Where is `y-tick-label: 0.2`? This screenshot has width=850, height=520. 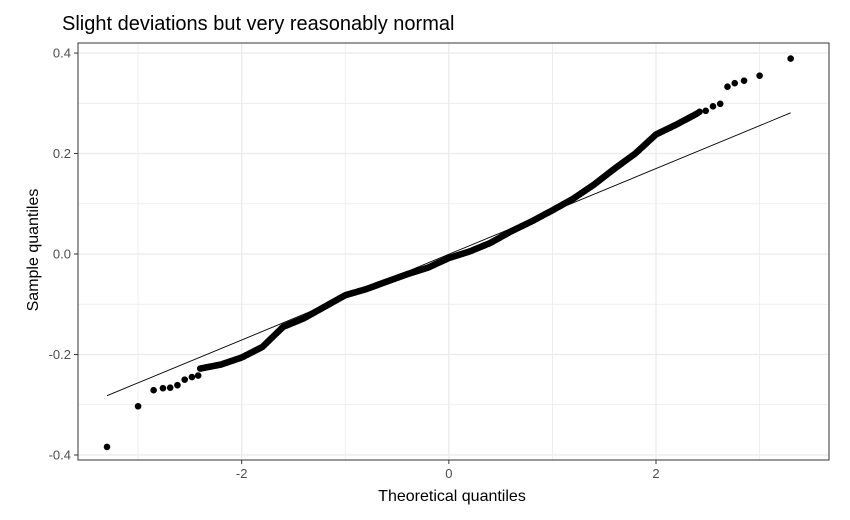 y-tick-label: 0.2 is located at coordinates (62, 153).